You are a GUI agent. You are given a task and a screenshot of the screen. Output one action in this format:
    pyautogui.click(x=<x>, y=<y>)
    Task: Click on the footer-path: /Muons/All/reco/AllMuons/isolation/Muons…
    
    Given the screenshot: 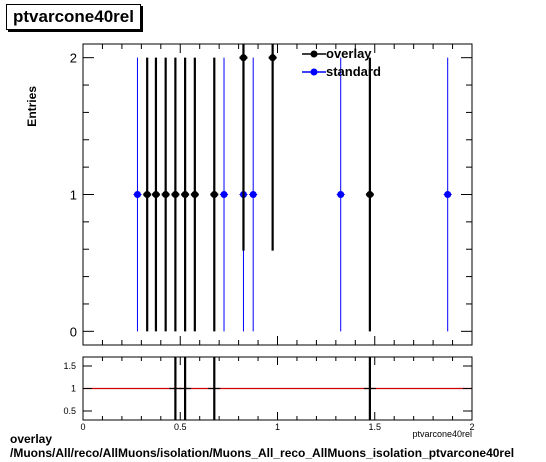 What is the action you would take?
    pyautogui.click(x=262, y=453)
    